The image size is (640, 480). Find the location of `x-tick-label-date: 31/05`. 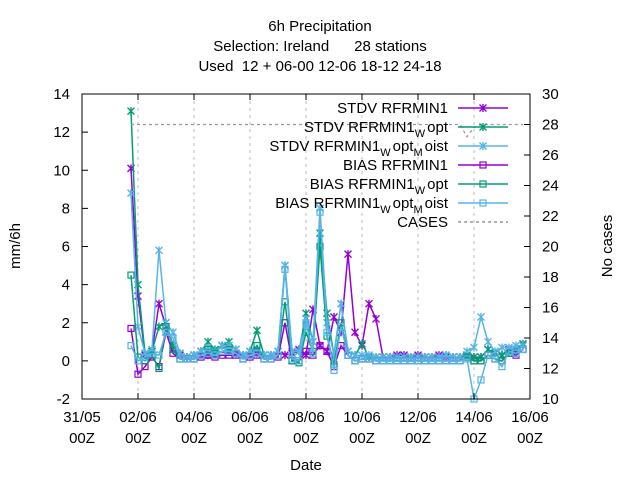

x-tick-label-date: 31/05 is located at coordinates (82, 417).